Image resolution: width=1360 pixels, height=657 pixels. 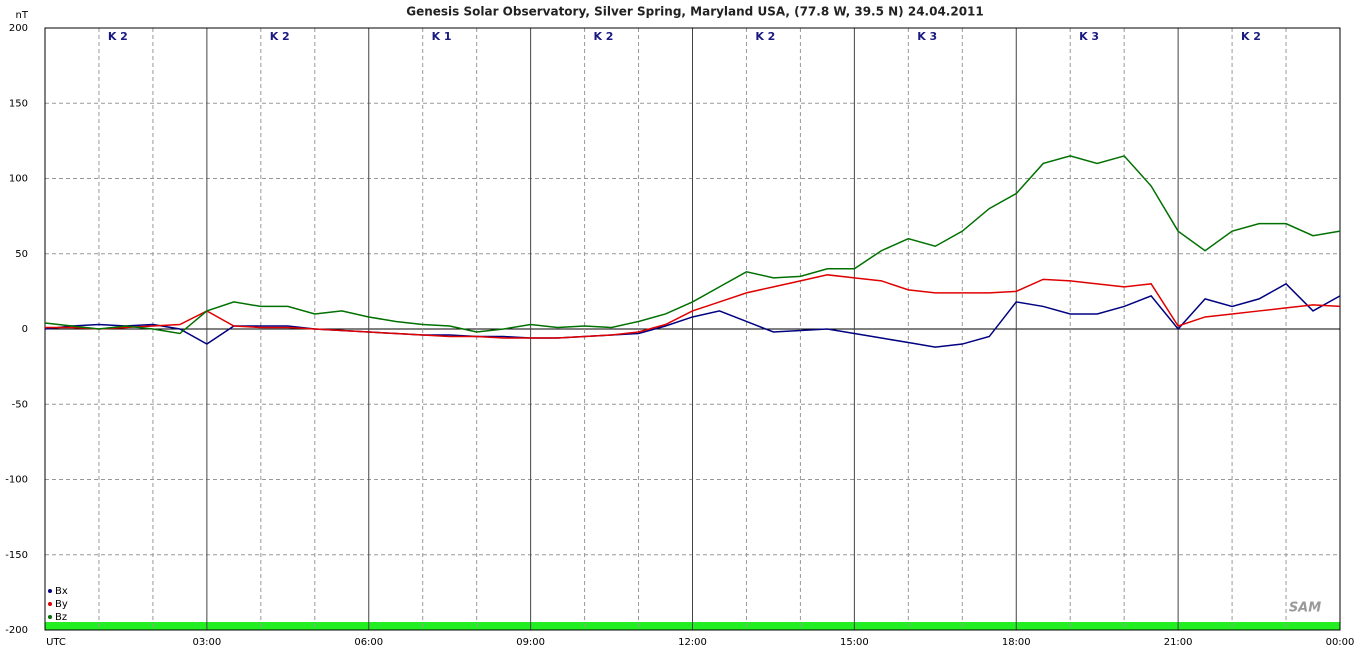 I want to click on y-tick-label: -200, so click(x=16, y=630).